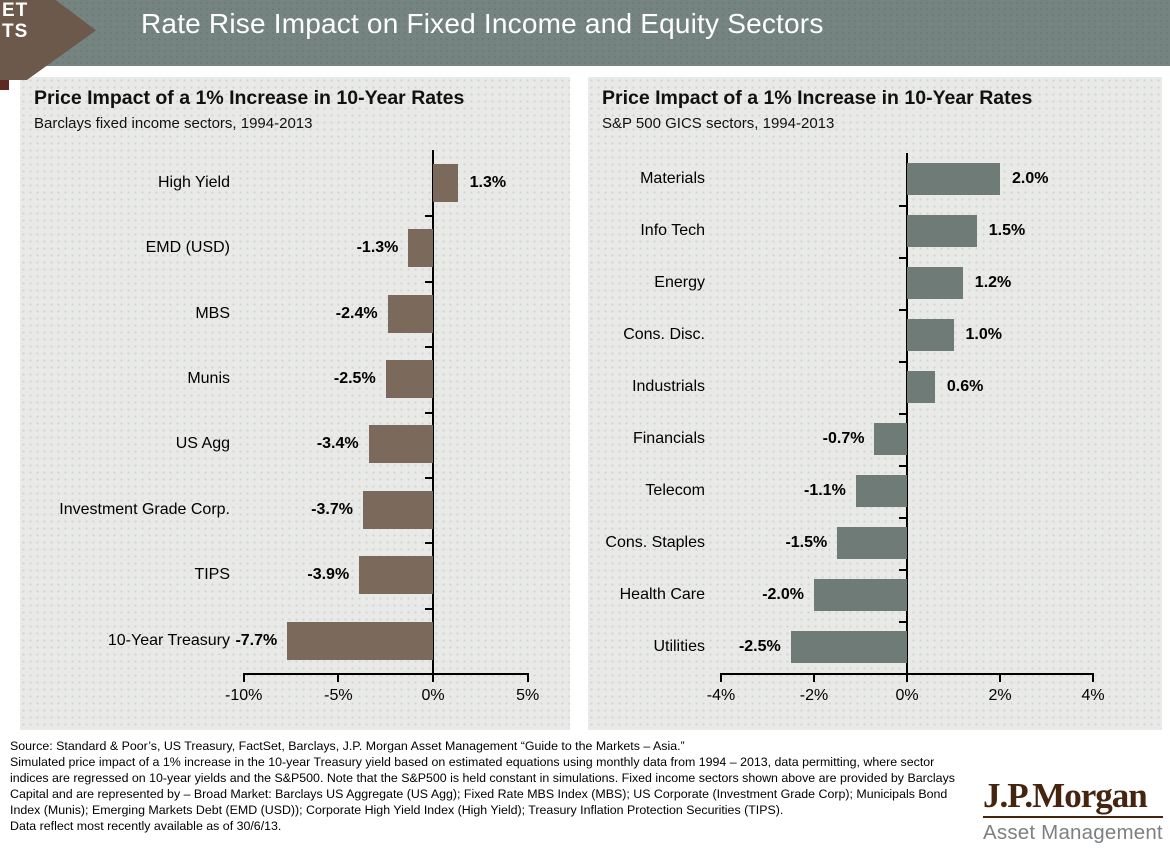 This screenshot has height=848, width=1170. What do you see at coordinates (173, 123) in the screenshot?
I see `fixed-income-chart-subtitle: Barclays fixed income sectors, 1994-2013` at bounding box center [173, 123].